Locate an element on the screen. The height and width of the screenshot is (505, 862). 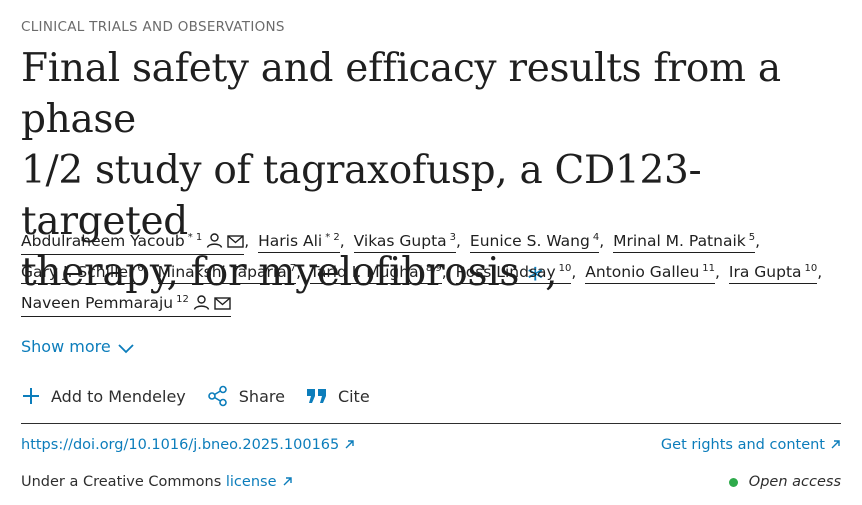
title-footnote-star: ∗ is located at coordinates (535, 273).